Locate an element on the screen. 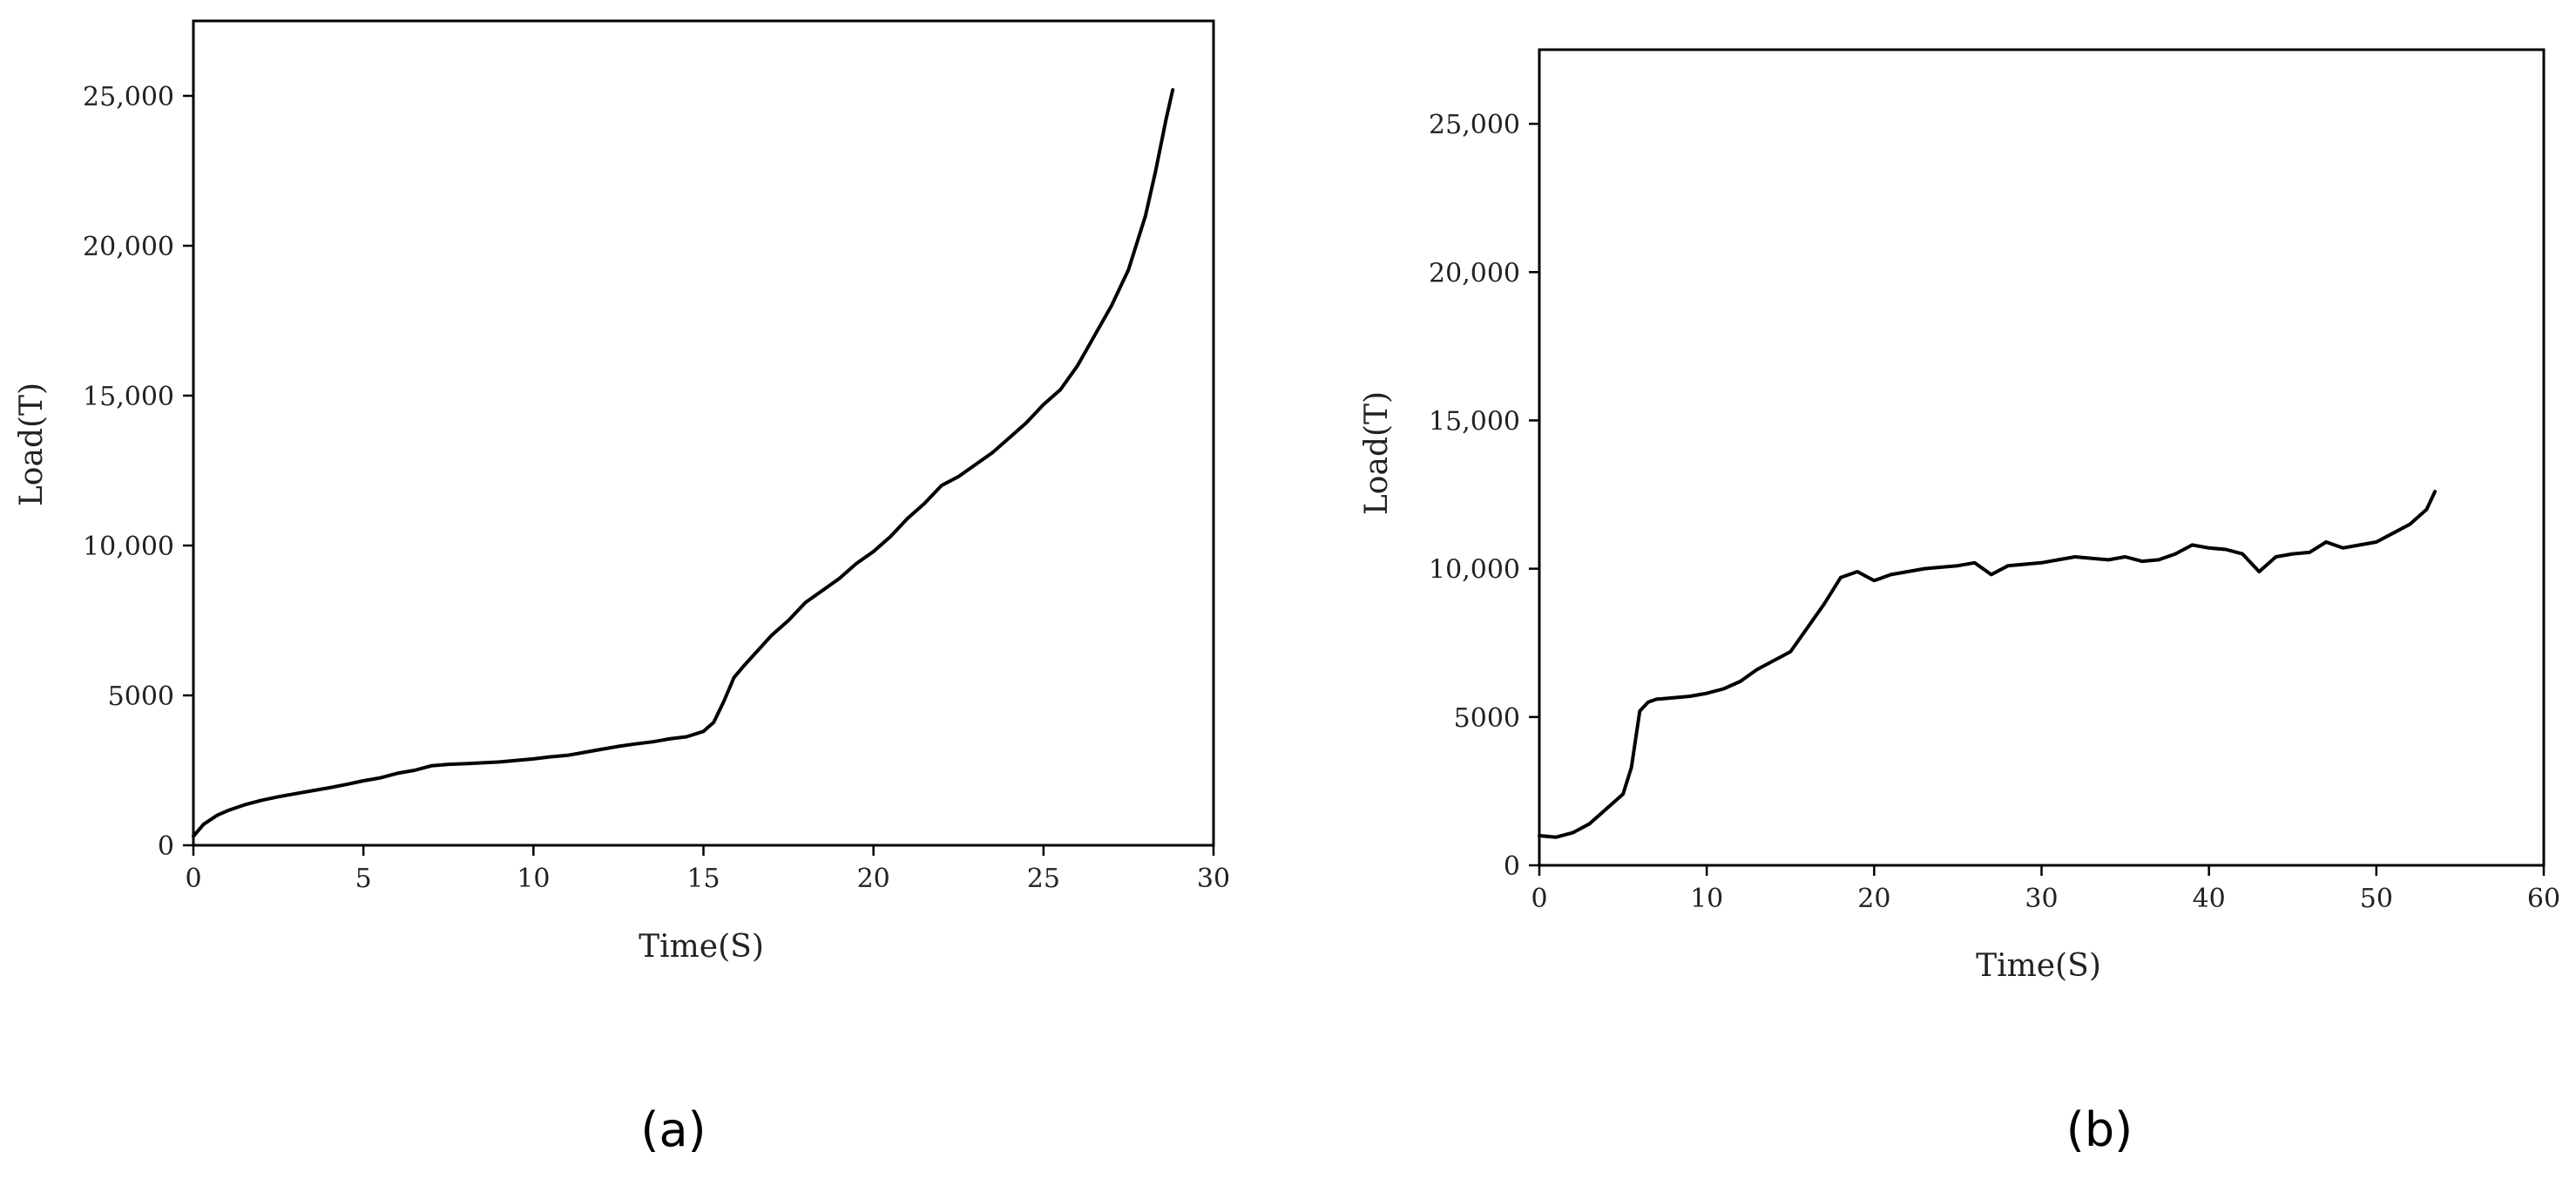 This screenshot has width=2576, height=1186. y-tick-label-a: 0 is located at coordinates (166, 846).